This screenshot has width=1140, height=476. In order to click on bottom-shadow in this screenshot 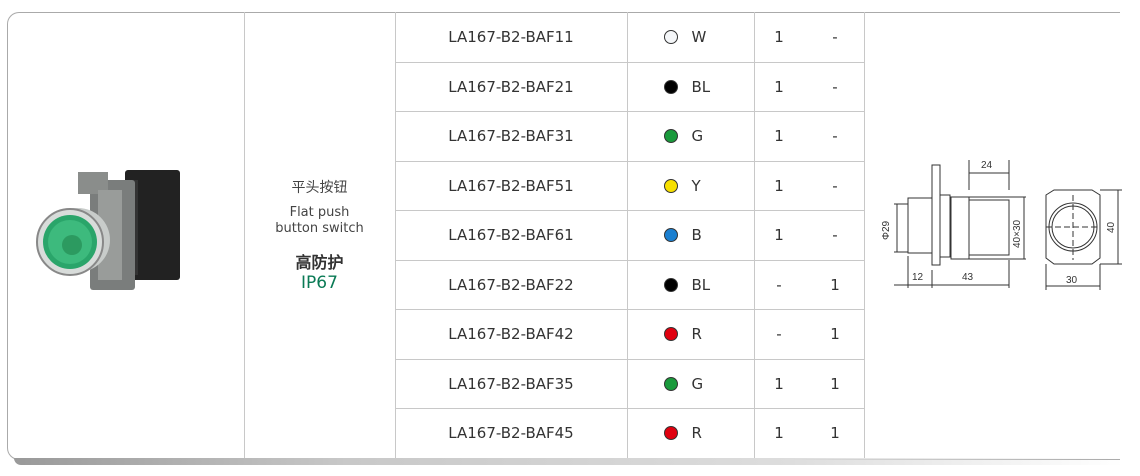, I will do `click(569, 461)`.